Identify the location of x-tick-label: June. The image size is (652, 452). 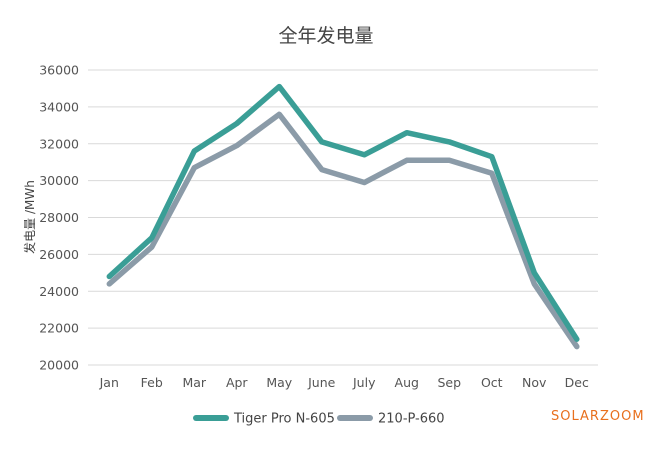
(321, 382).